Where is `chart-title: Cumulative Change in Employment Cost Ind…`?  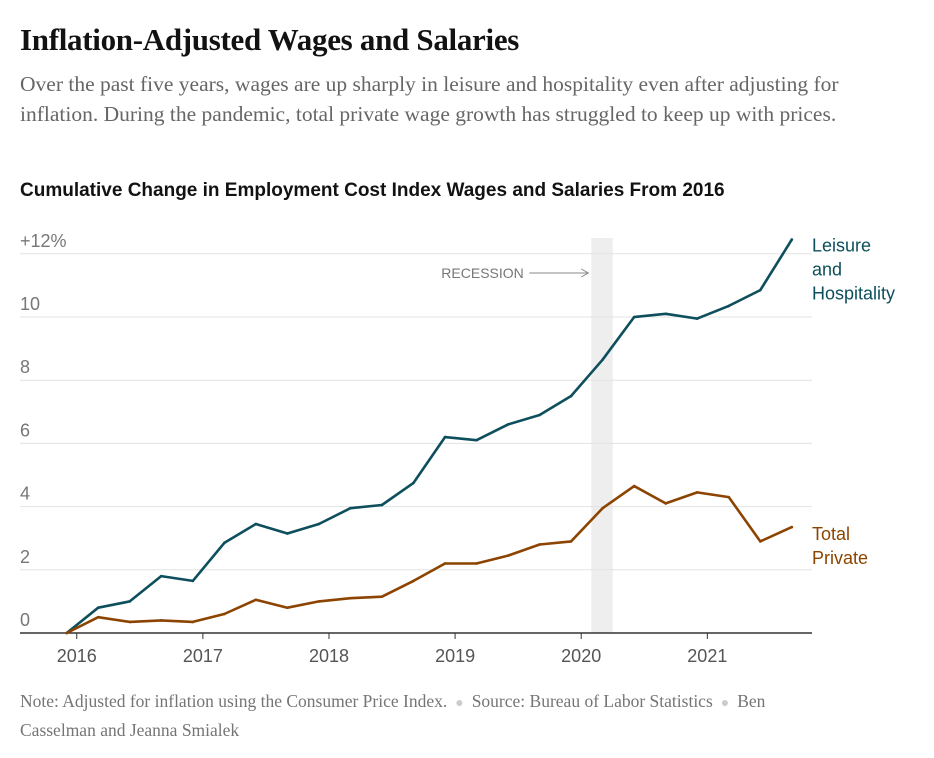
chart-title: Cumulative Change in Employment Cost Ind… is located at coordinates (372, 190).